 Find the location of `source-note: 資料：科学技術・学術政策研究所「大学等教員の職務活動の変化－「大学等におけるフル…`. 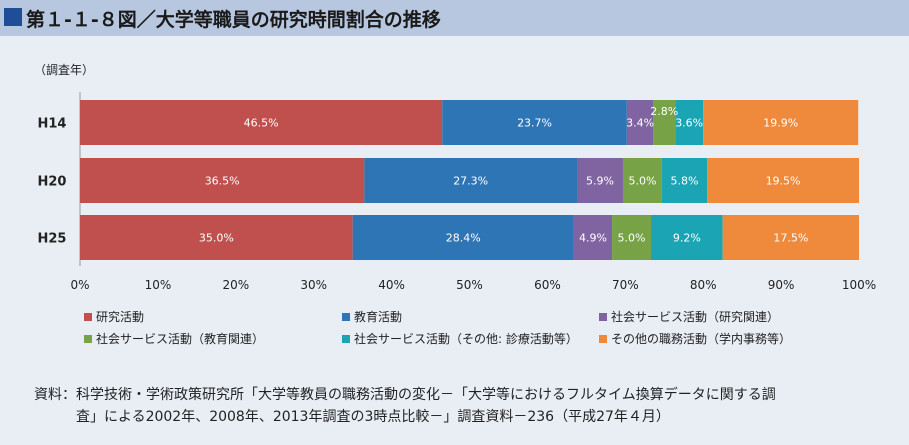

source-note: 資料：科学技術・学術政策研究所「大学等教員の職務活動の変化－「大学等におけるフル… is located at coordinates (464, 406).